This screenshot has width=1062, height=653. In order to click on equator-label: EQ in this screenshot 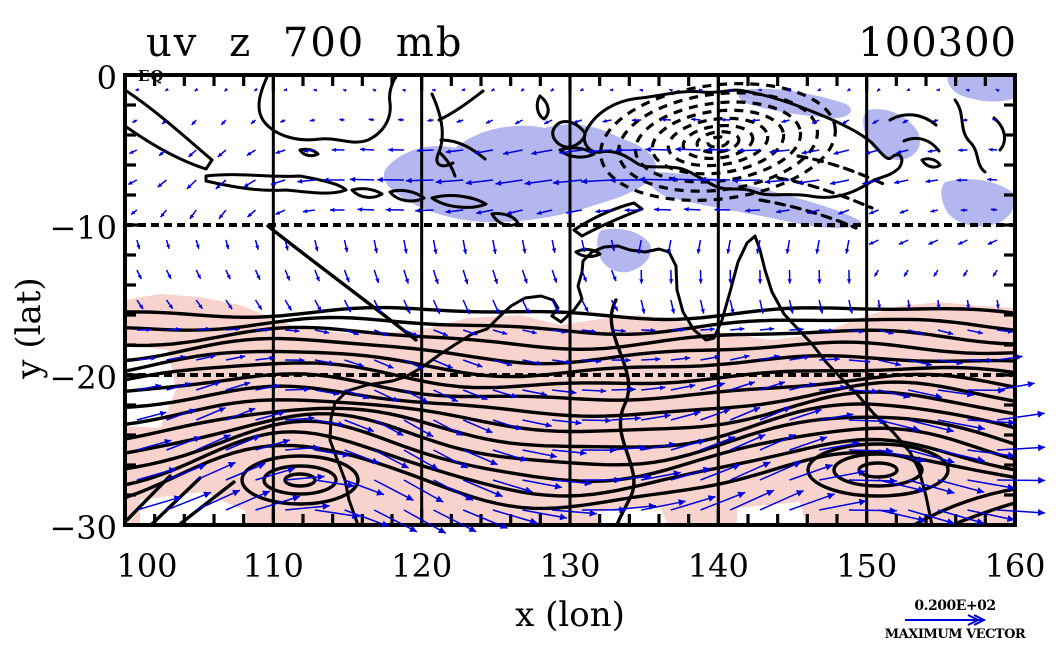, I will do `click(151, 76)`.